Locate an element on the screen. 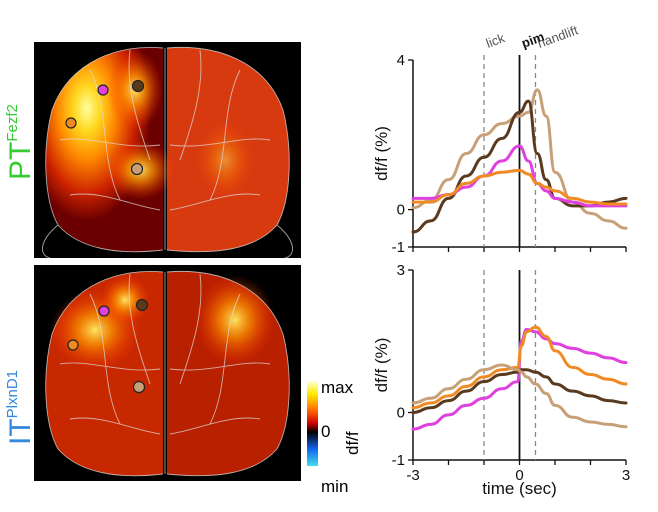  colorbar-unit-label: df/f is located at coordinates (352, 443).